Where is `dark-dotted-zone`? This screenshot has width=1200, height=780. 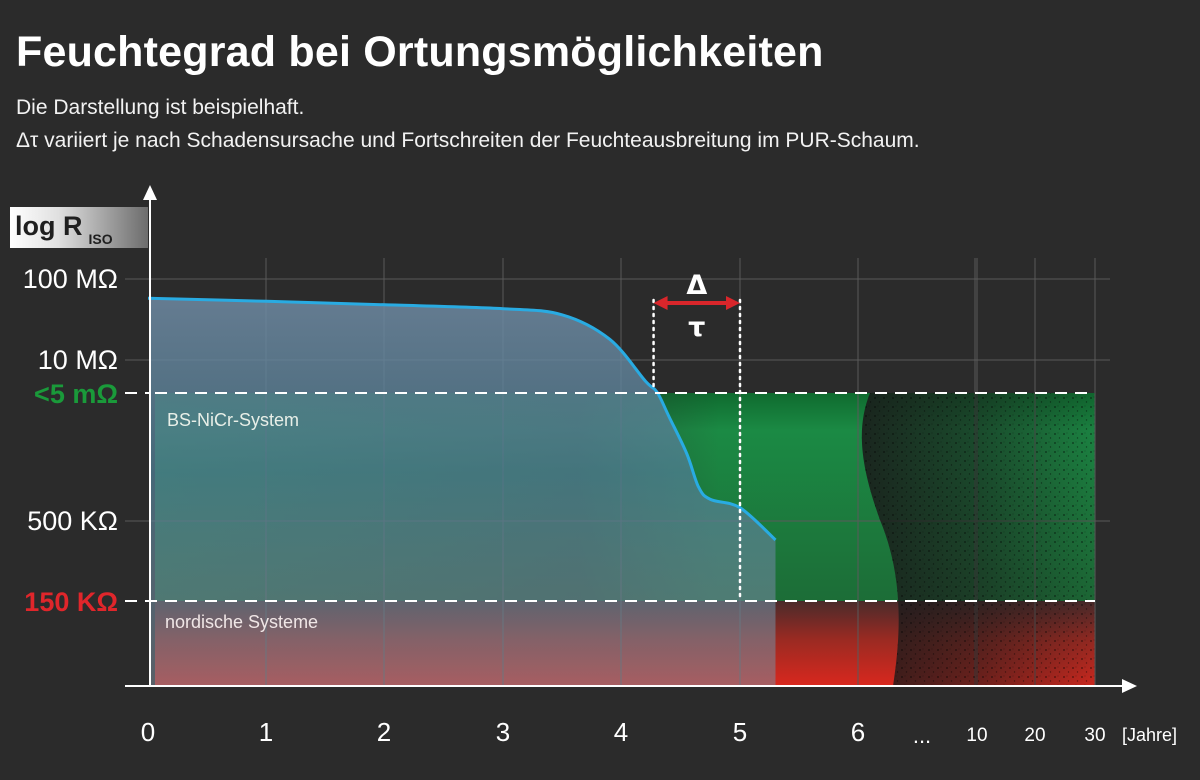
dark-dotted-zone is located at coordinates (978, 539).